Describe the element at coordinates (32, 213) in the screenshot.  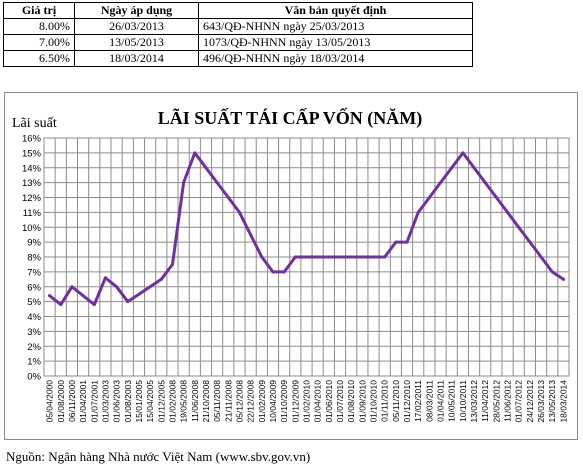
I see `y-tick-label: 11%` at that location.